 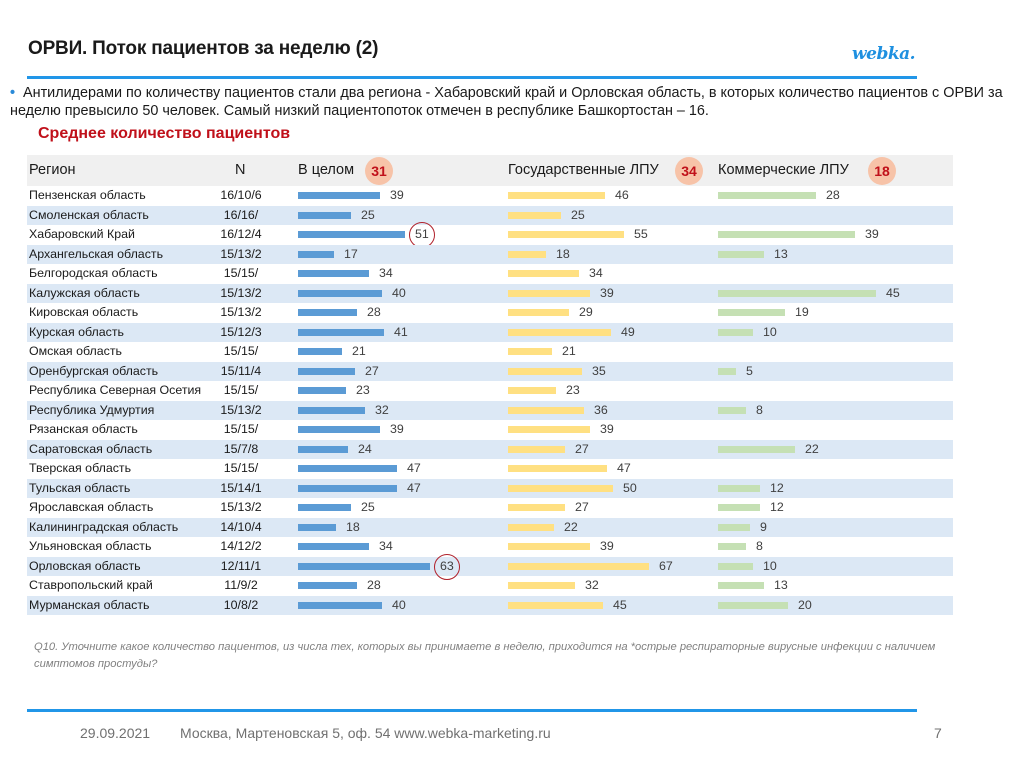 What do you see at coordinates (563, 253) in the screenshot?
I see `value-label-state: 18` at bounding box center [563, 253].